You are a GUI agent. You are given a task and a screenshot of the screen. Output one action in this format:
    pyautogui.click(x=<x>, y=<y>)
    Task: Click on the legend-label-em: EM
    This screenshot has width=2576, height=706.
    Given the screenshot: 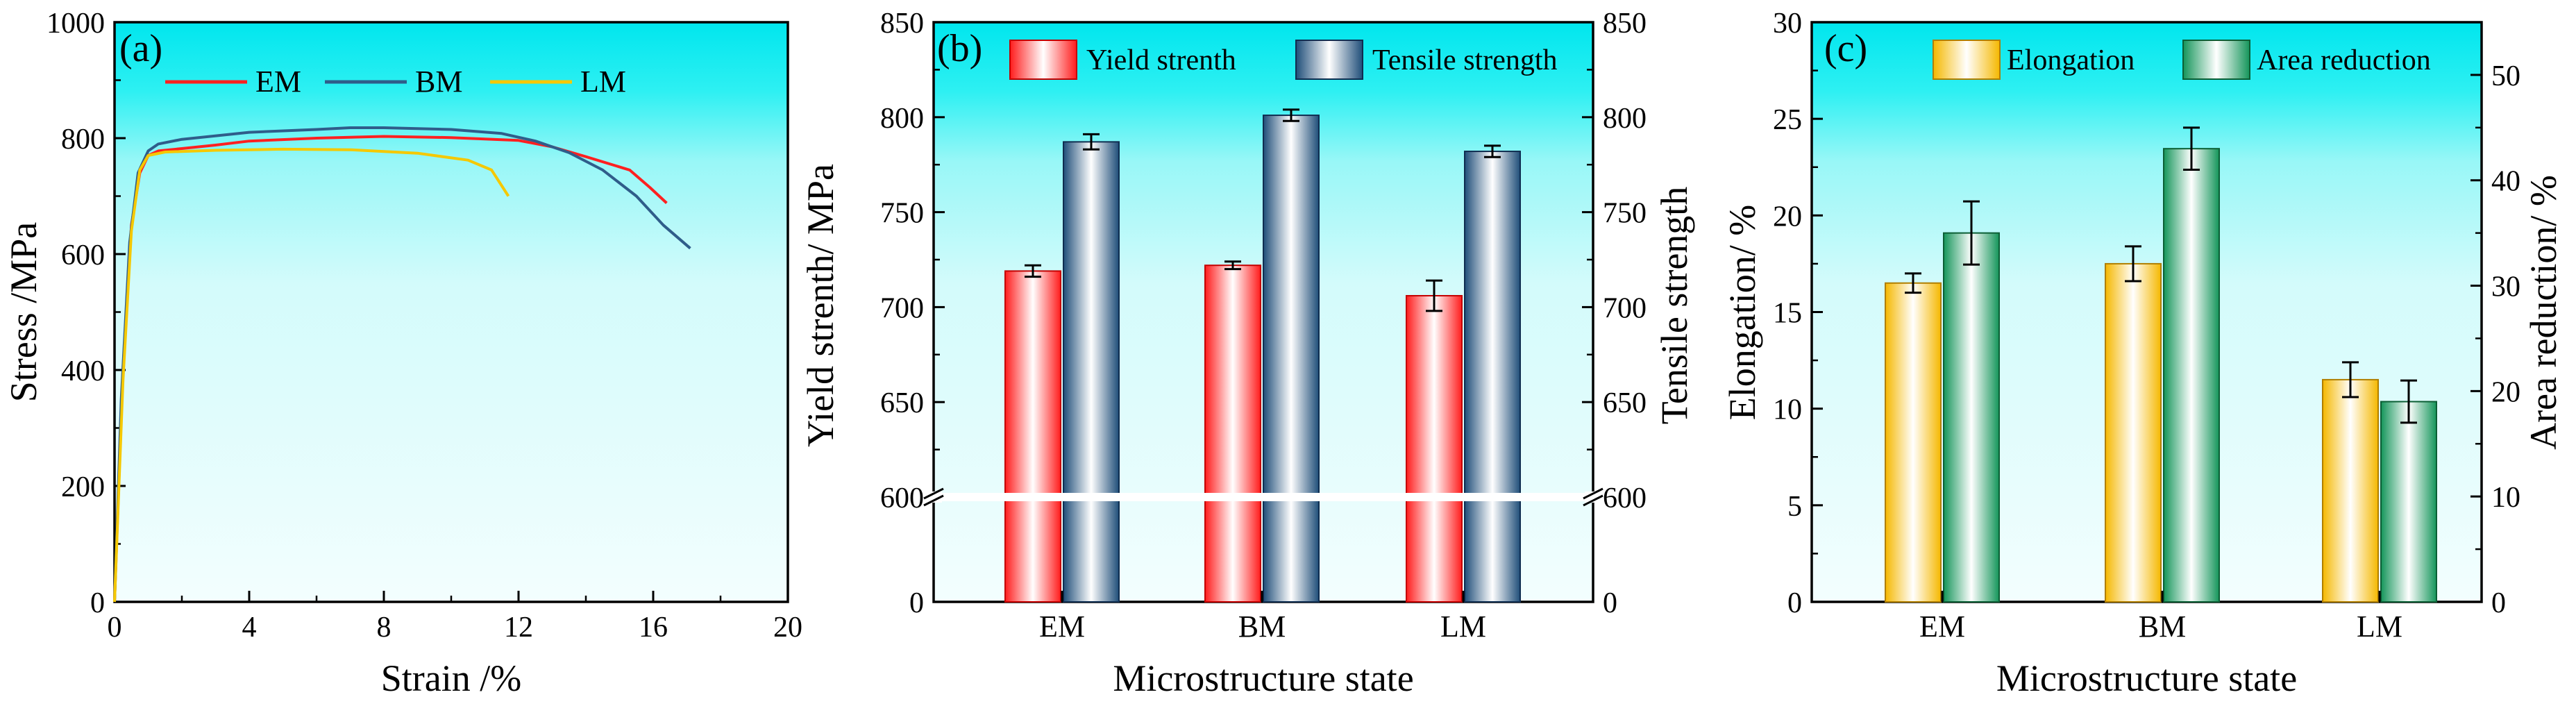 What is the action you would take?
    pyautogui.click(x=278, y=82)
    